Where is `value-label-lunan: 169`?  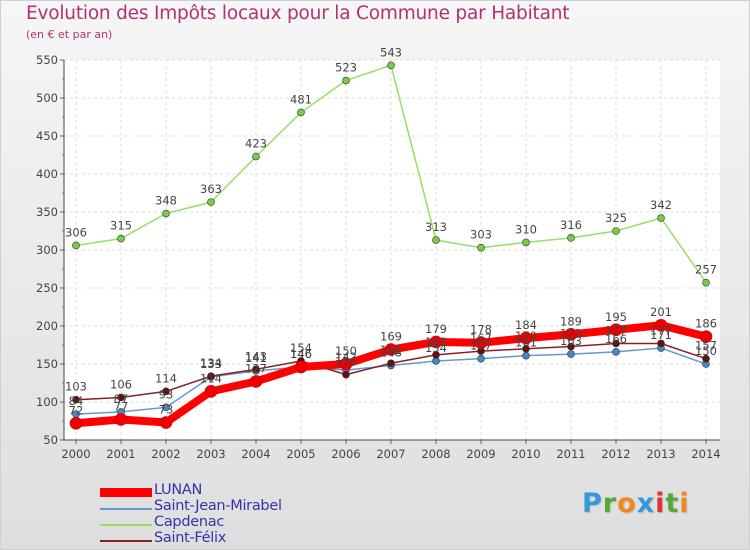 value-label-lunan: 169 is located at coordinates (391, 337).